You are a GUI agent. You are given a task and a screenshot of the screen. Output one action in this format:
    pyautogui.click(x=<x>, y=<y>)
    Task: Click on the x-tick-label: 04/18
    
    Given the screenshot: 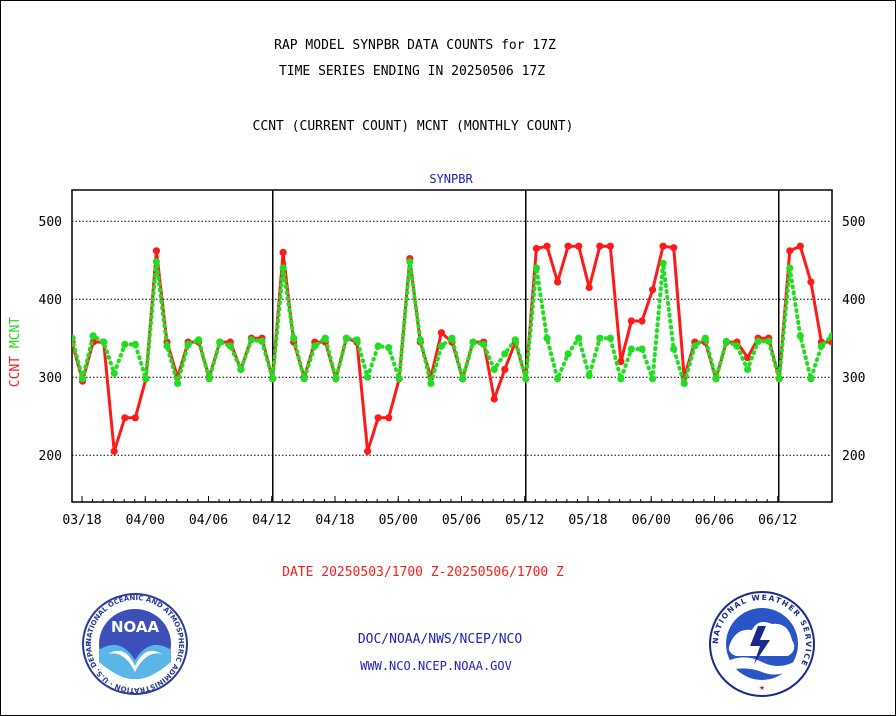 What is the action you would take?
    pyautogui.click(x=334, y=520)
    